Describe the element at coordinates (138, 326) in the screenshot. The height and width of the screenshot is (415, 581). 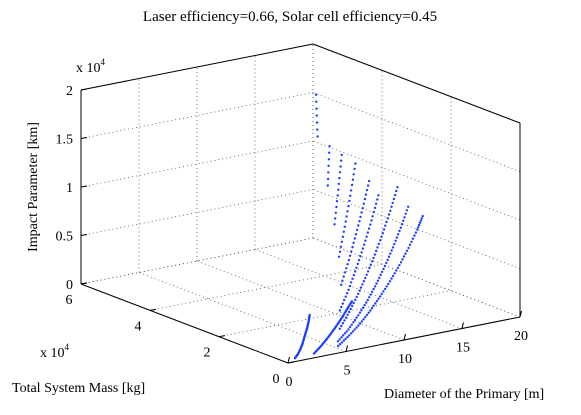
I see `y-tick-label: 4` at that location.